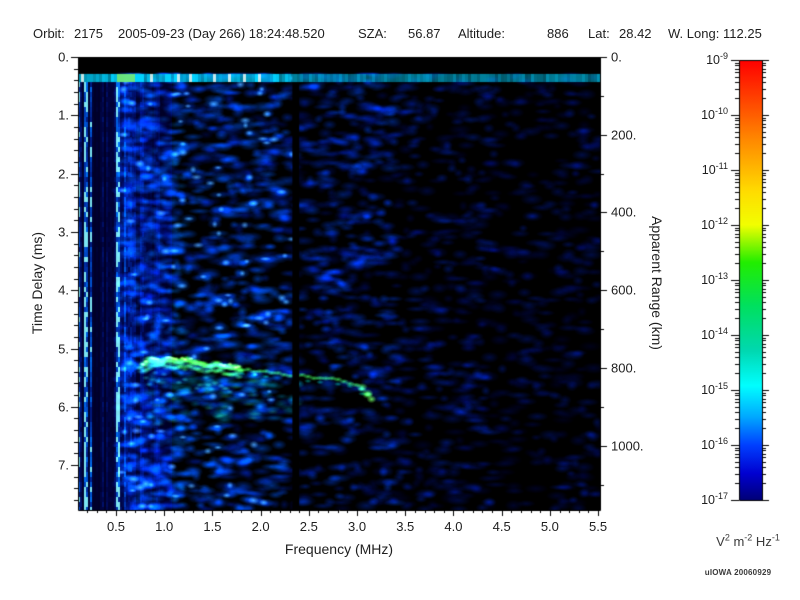 Image resolution: width=800 pixels, height=600 pixels. What do you see at coordinates (339, 549) in the screenshot?
I see `x-axis-title: Frequency (MHz)` at bounding box center [339, 549].